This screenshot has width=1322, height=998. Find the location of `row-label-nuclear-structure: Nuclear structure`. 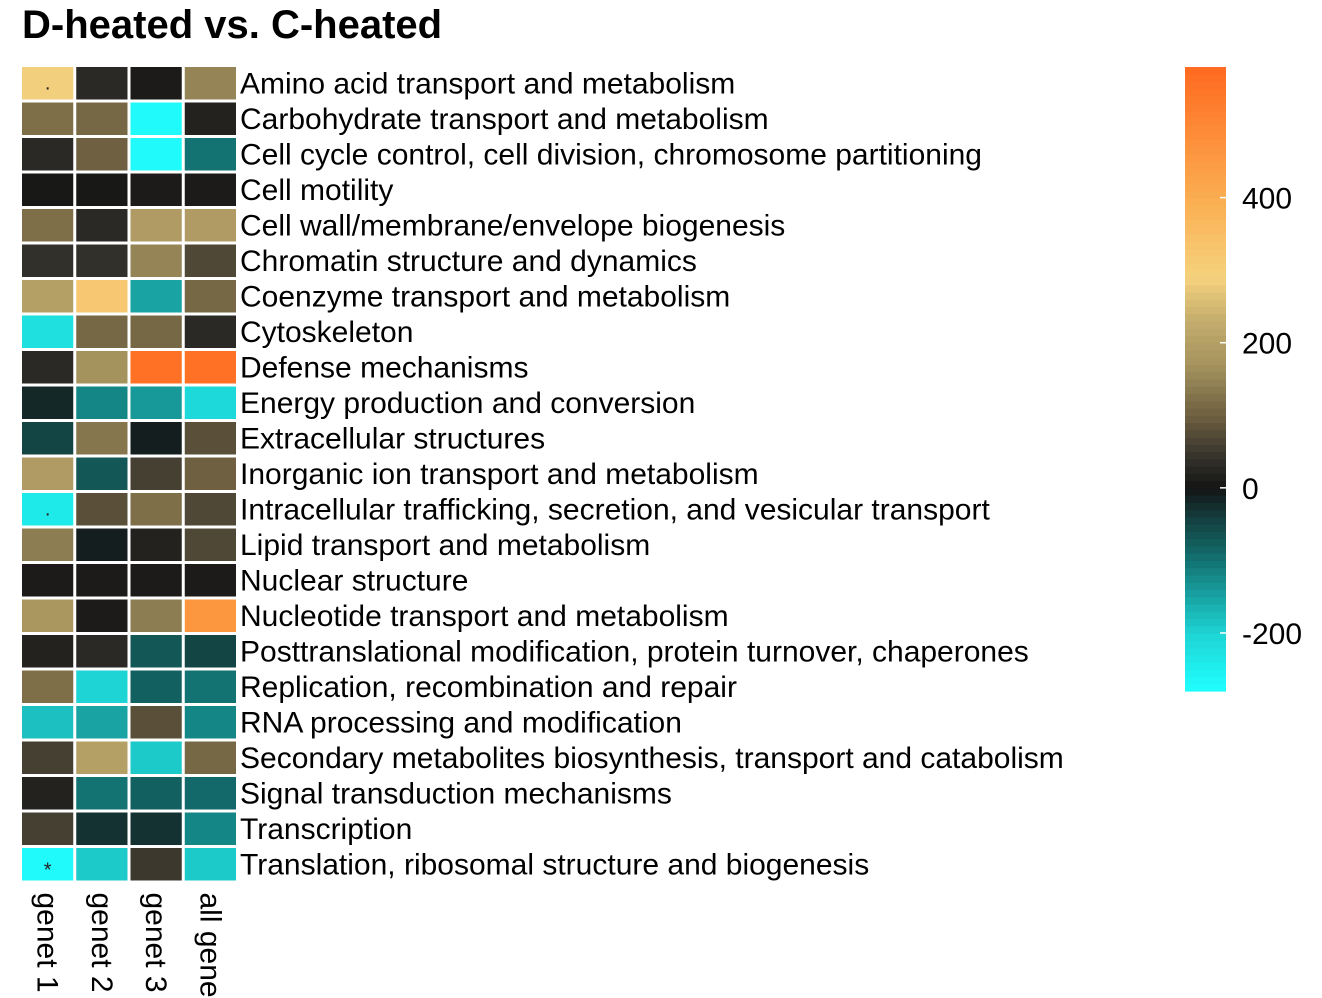

row-label-nuclear-structure: Nuclear structure is located at coordinates (354, 580).